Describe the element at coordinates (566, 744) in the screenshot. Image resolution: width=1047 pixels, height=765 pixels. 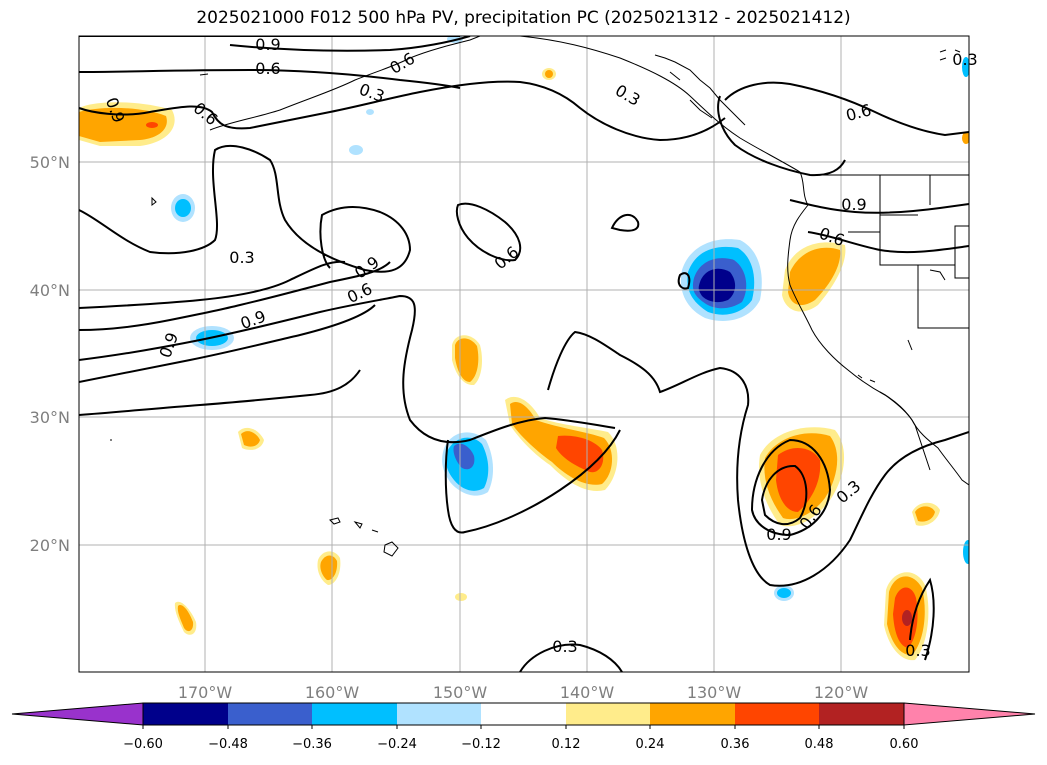
I see `colorbar-tick-label: 0.12` at that location.